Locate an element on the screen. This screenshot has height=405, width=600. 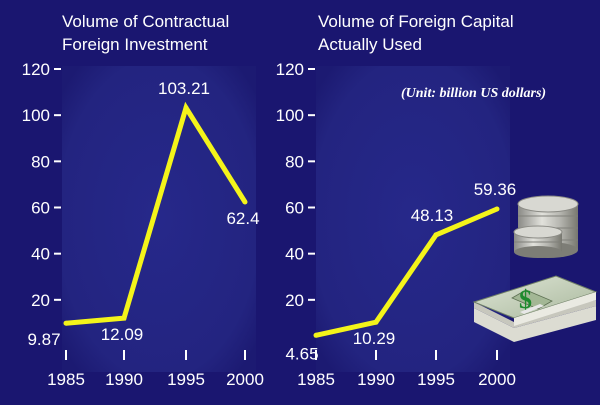
right-chart-title-line1: Volume of Foreign Capital is located at coordinates (416, 21).